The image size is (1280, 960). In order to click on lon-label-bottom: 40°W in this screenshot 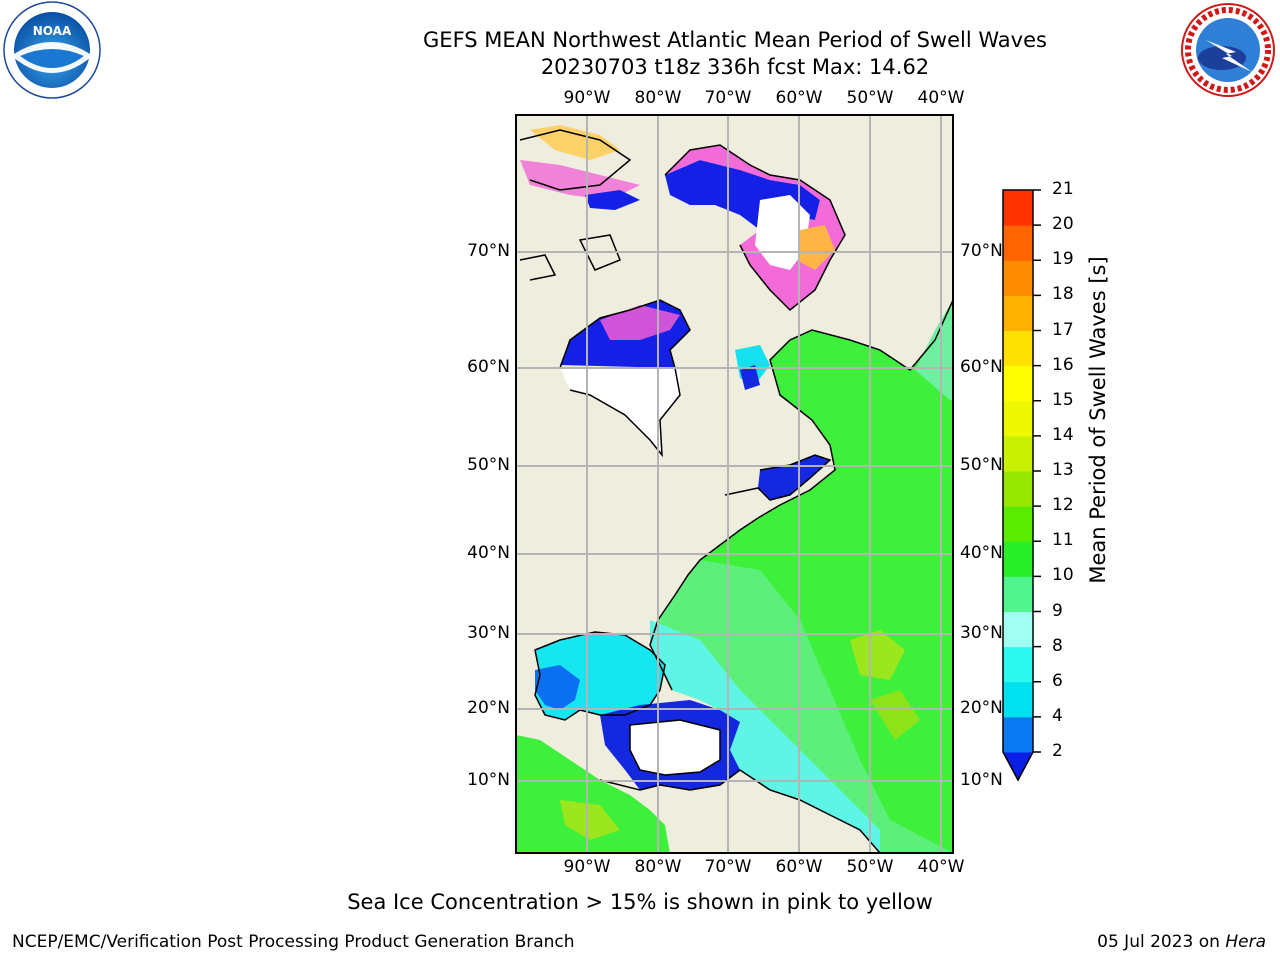, I will do `click(941, 867)`.